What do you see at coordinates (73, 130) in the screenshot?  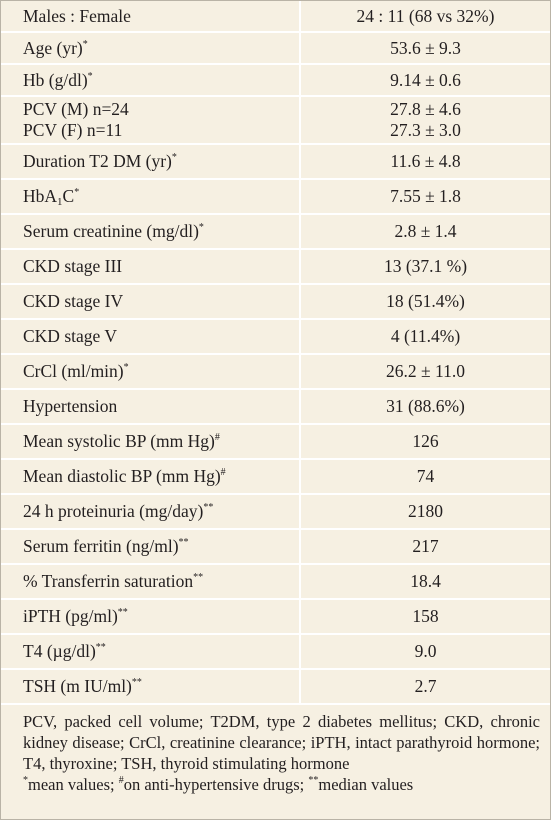 I see `label-text: PCV (F) n=11` at bounding box center [73, 130].